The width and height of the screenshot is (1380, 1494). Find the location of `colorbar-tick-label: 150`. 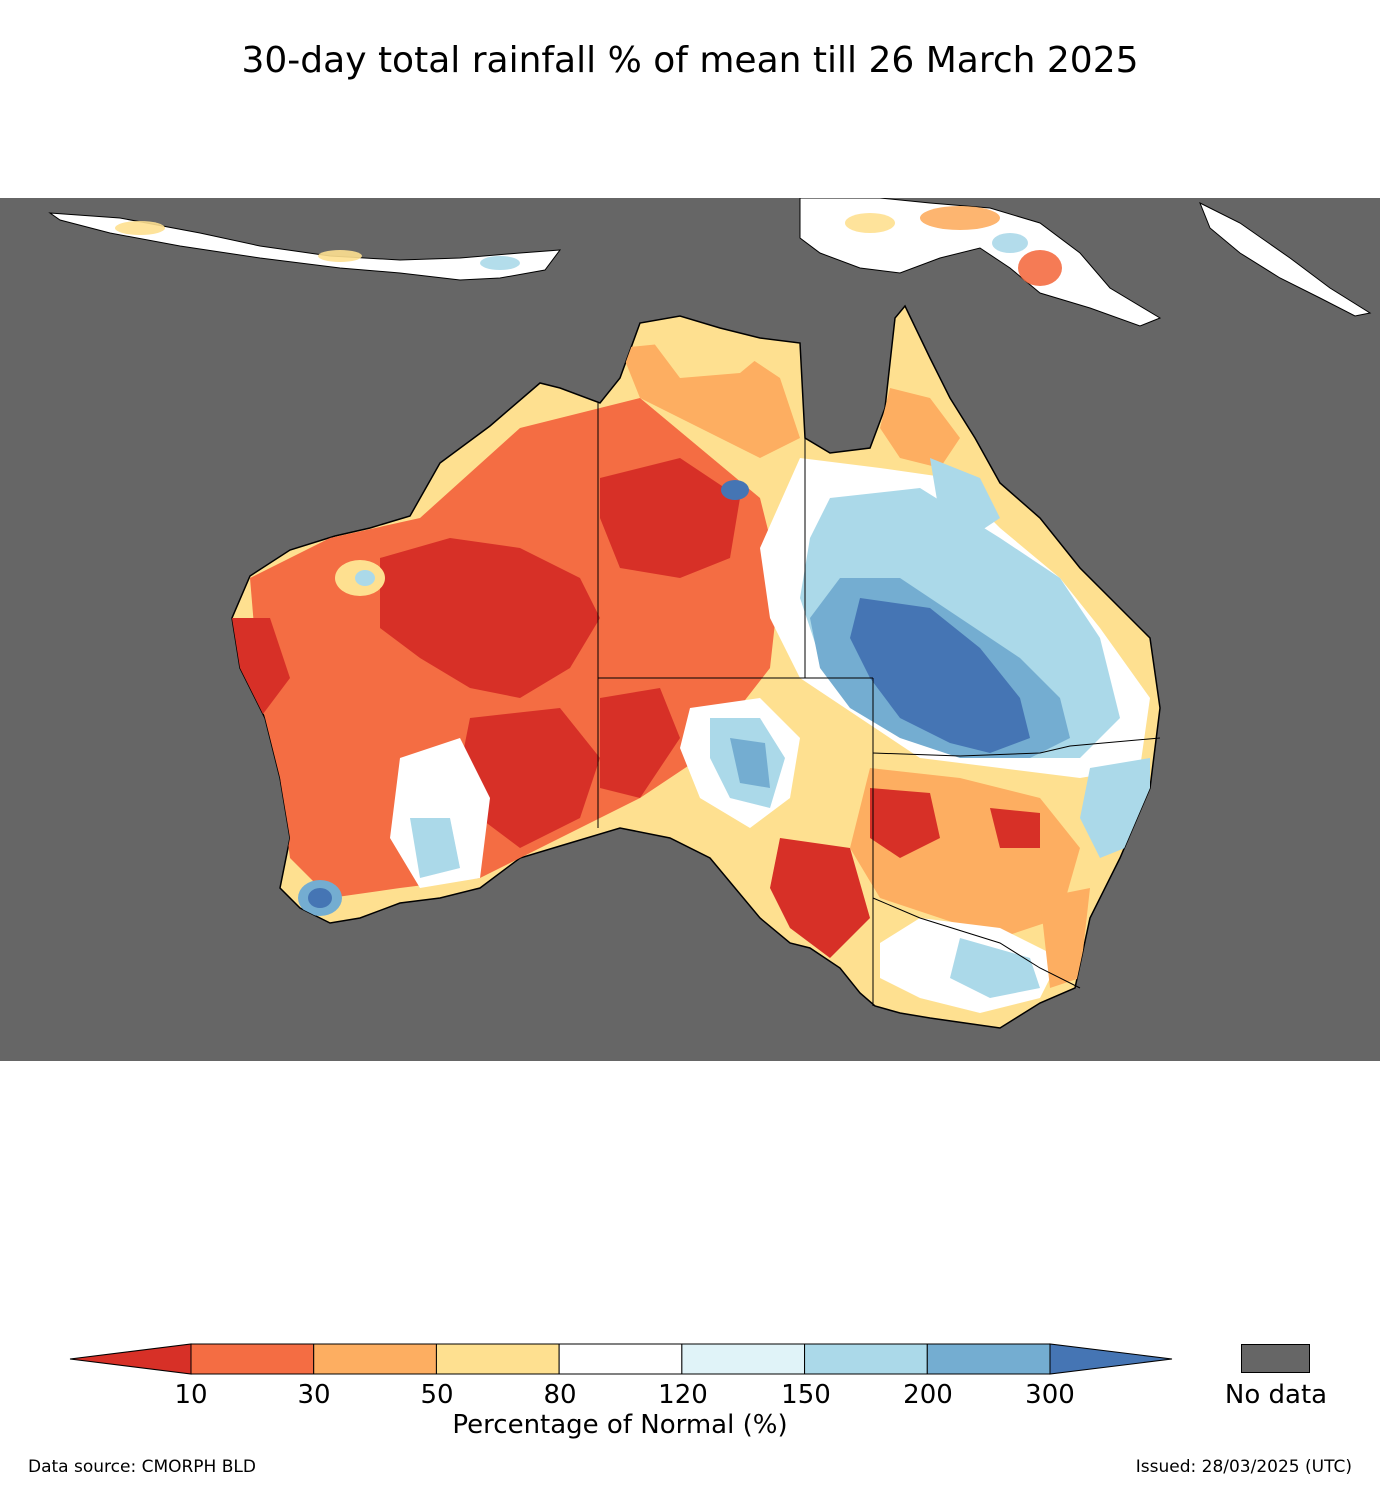

colorbar-tick-label: 150 is located at coordinates (806, 1395).